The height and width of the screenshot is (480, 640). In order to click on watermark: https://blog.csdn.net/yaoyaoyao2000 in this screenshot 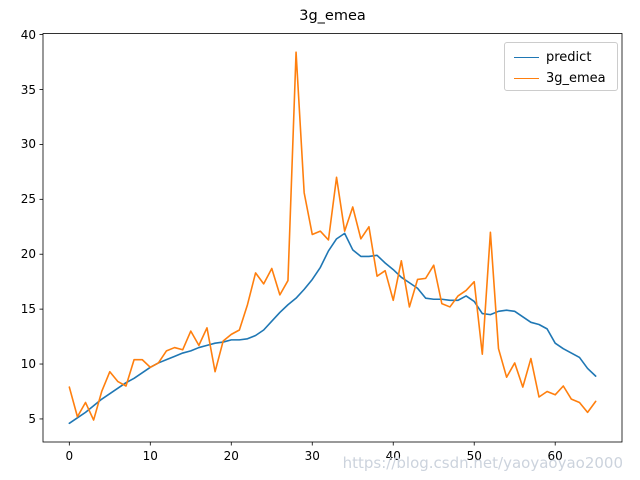, I will do `click(482, 463)`.